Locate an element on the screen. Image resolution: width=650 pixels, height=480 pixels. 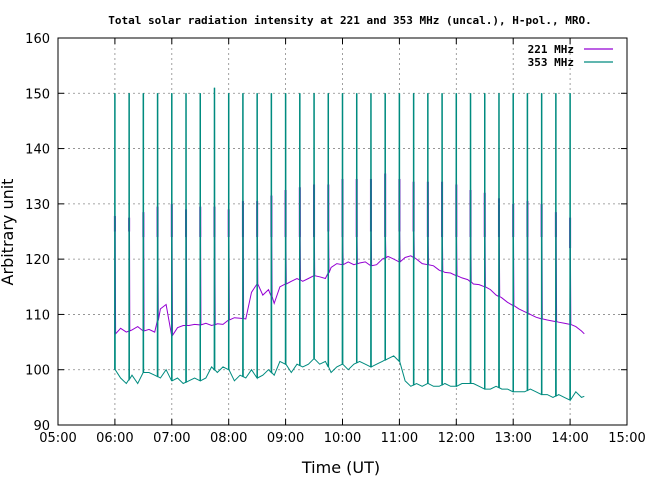
legend-label-353mhz: 353 MHz is located at coordinates (551, 62).